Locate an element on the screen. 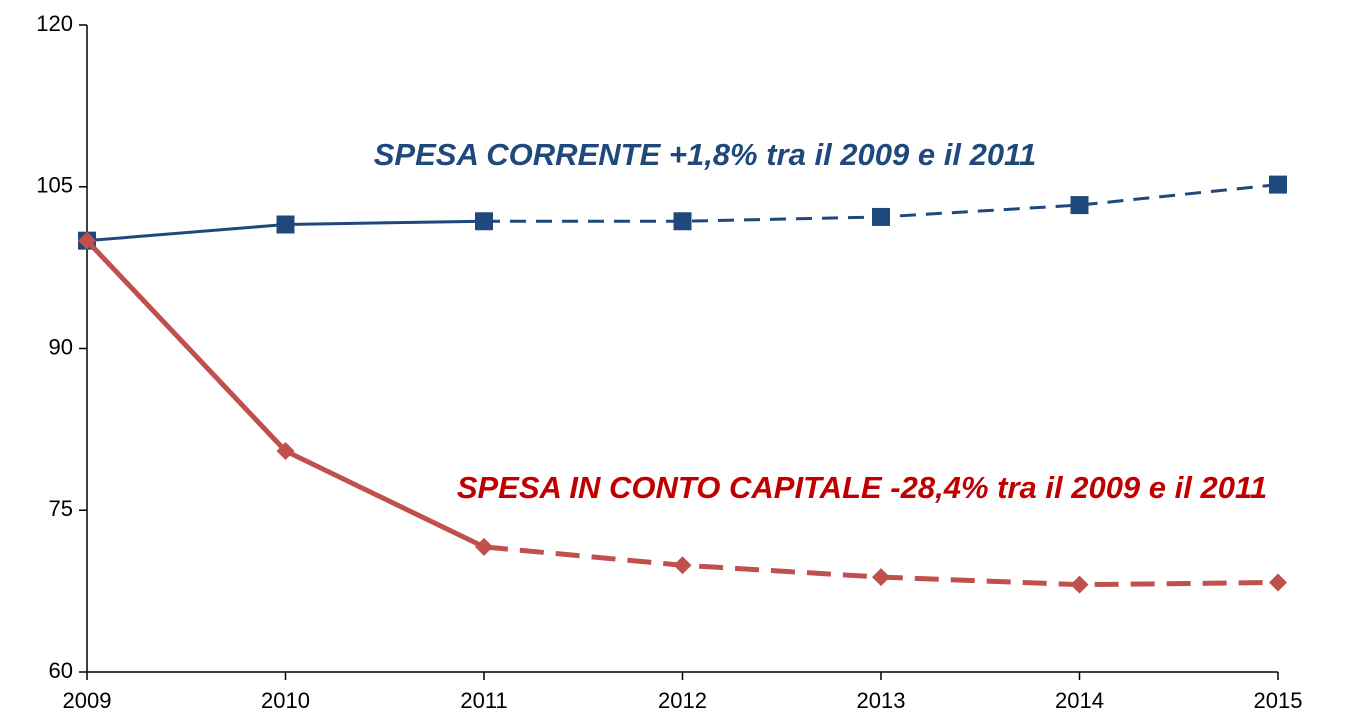 The image size is (1345, 720). y-tick-label: 75 is located at coordinates (61, 508).